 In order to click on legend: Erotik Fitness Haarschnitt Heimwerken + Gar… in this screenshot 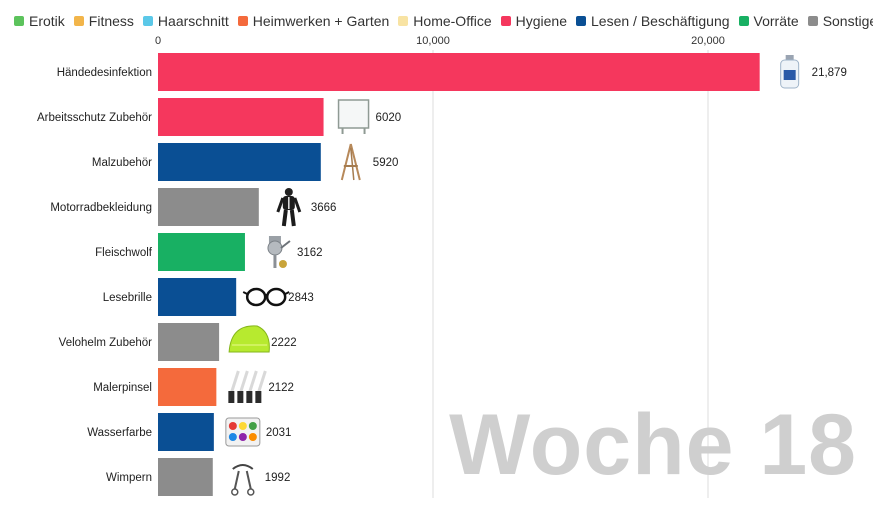, I will do `click(443, 21)`.